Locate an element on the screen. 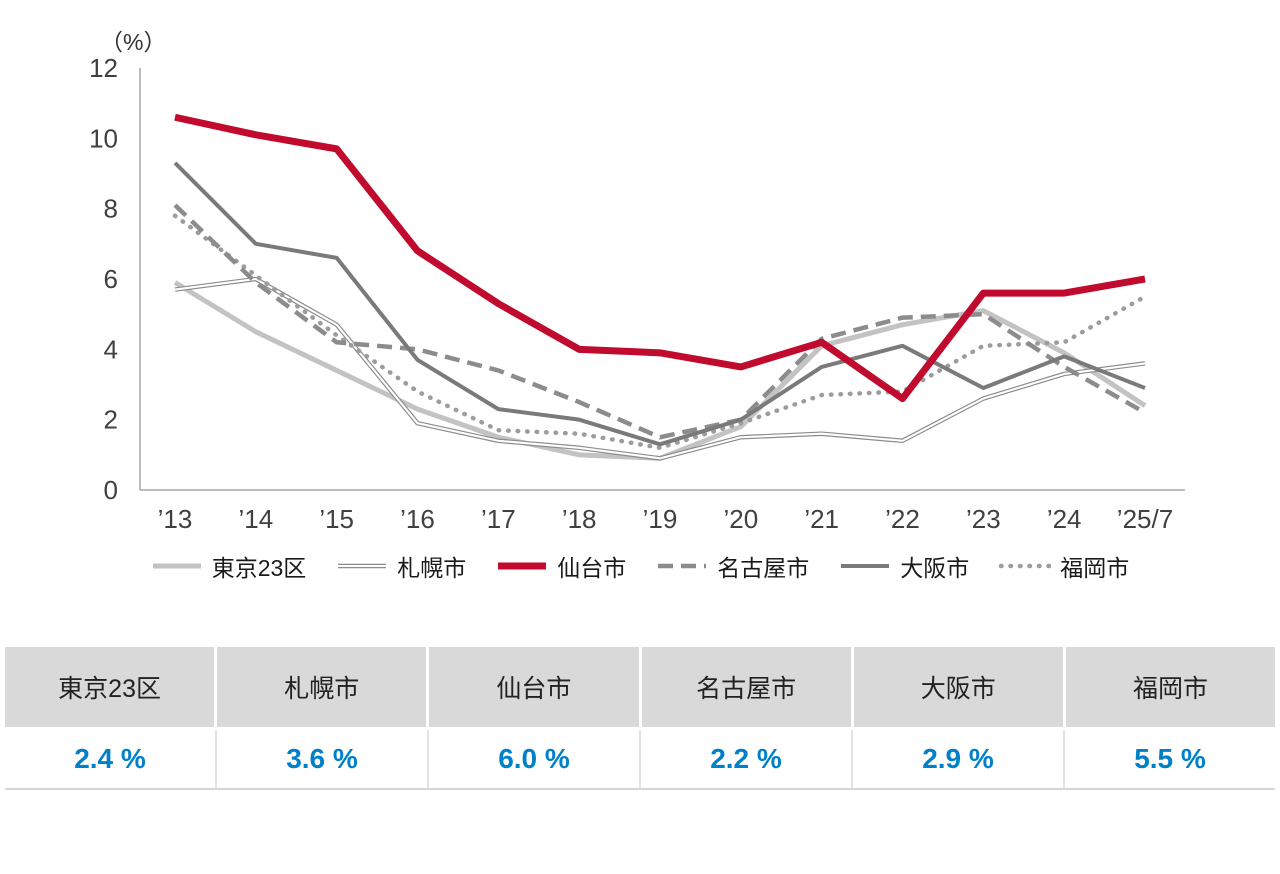 This screenshot has width=1280, height=874. table-value-cell: 5.5 % is located at coordinates (1170, 758).